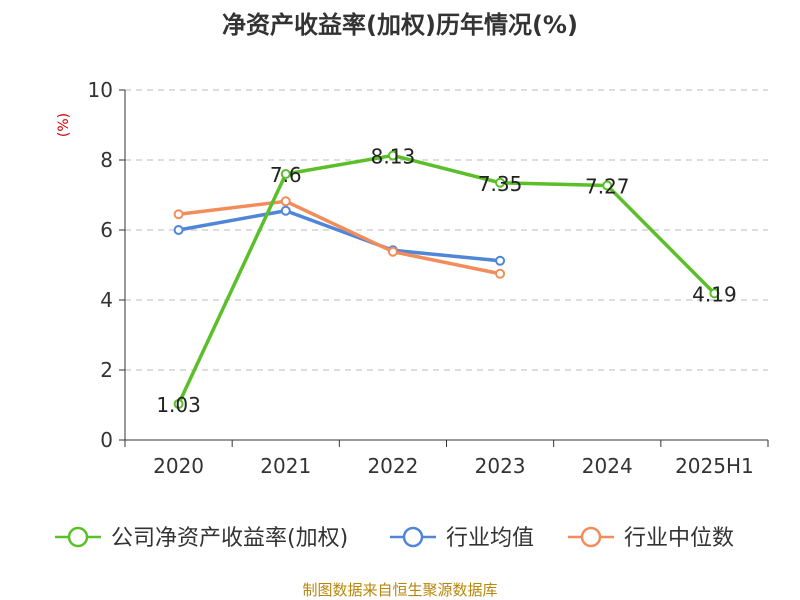  I want to click on y-tick-label: 4, so click(106, 300).